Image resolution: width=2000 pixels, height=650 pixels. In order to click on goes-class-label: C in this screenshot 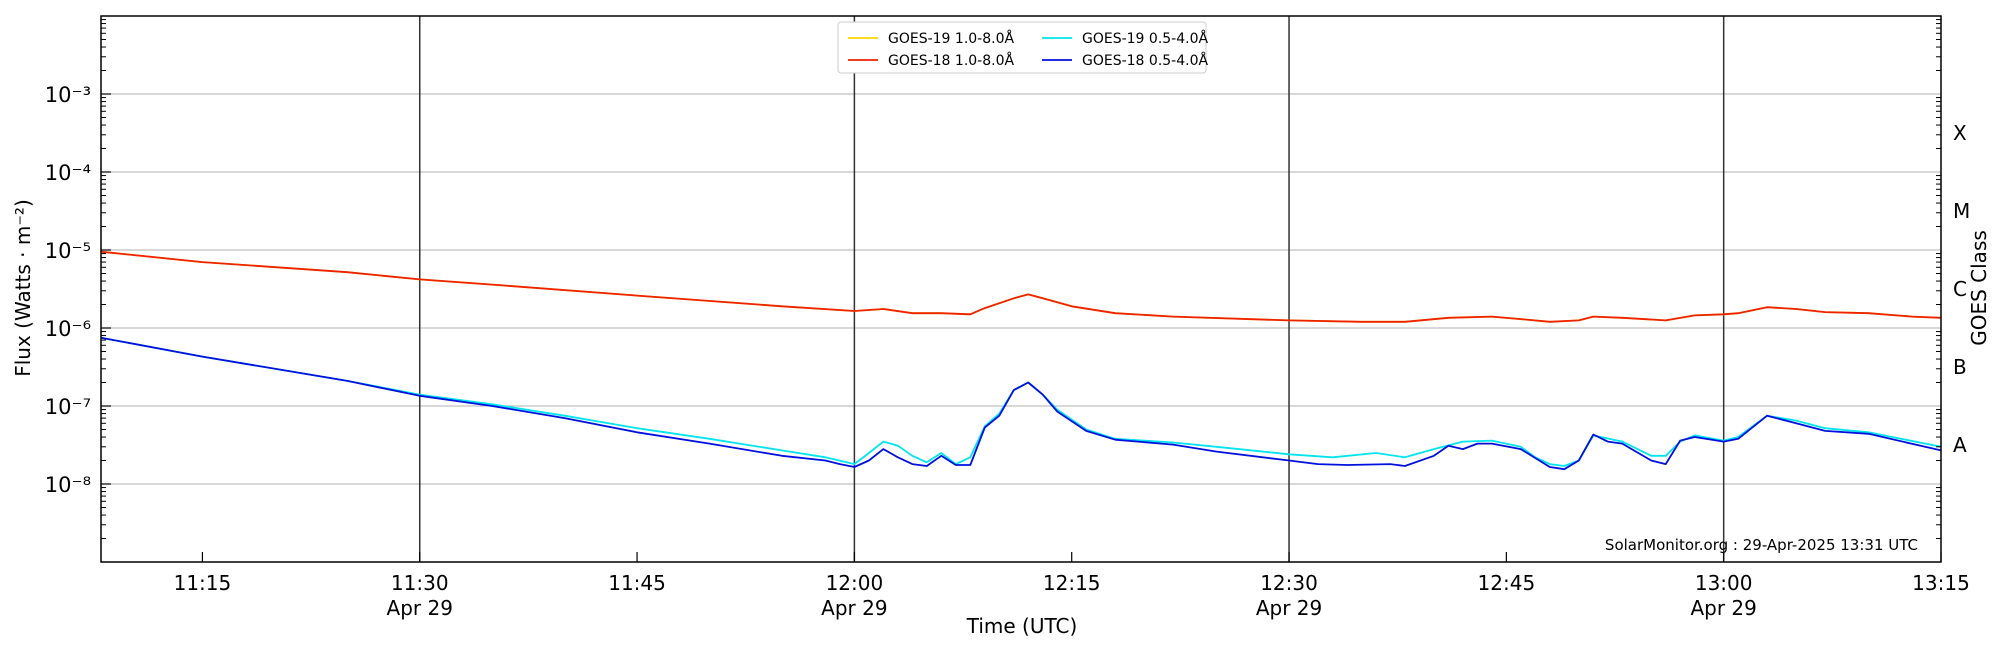, I will do `click(1960, 289)`.